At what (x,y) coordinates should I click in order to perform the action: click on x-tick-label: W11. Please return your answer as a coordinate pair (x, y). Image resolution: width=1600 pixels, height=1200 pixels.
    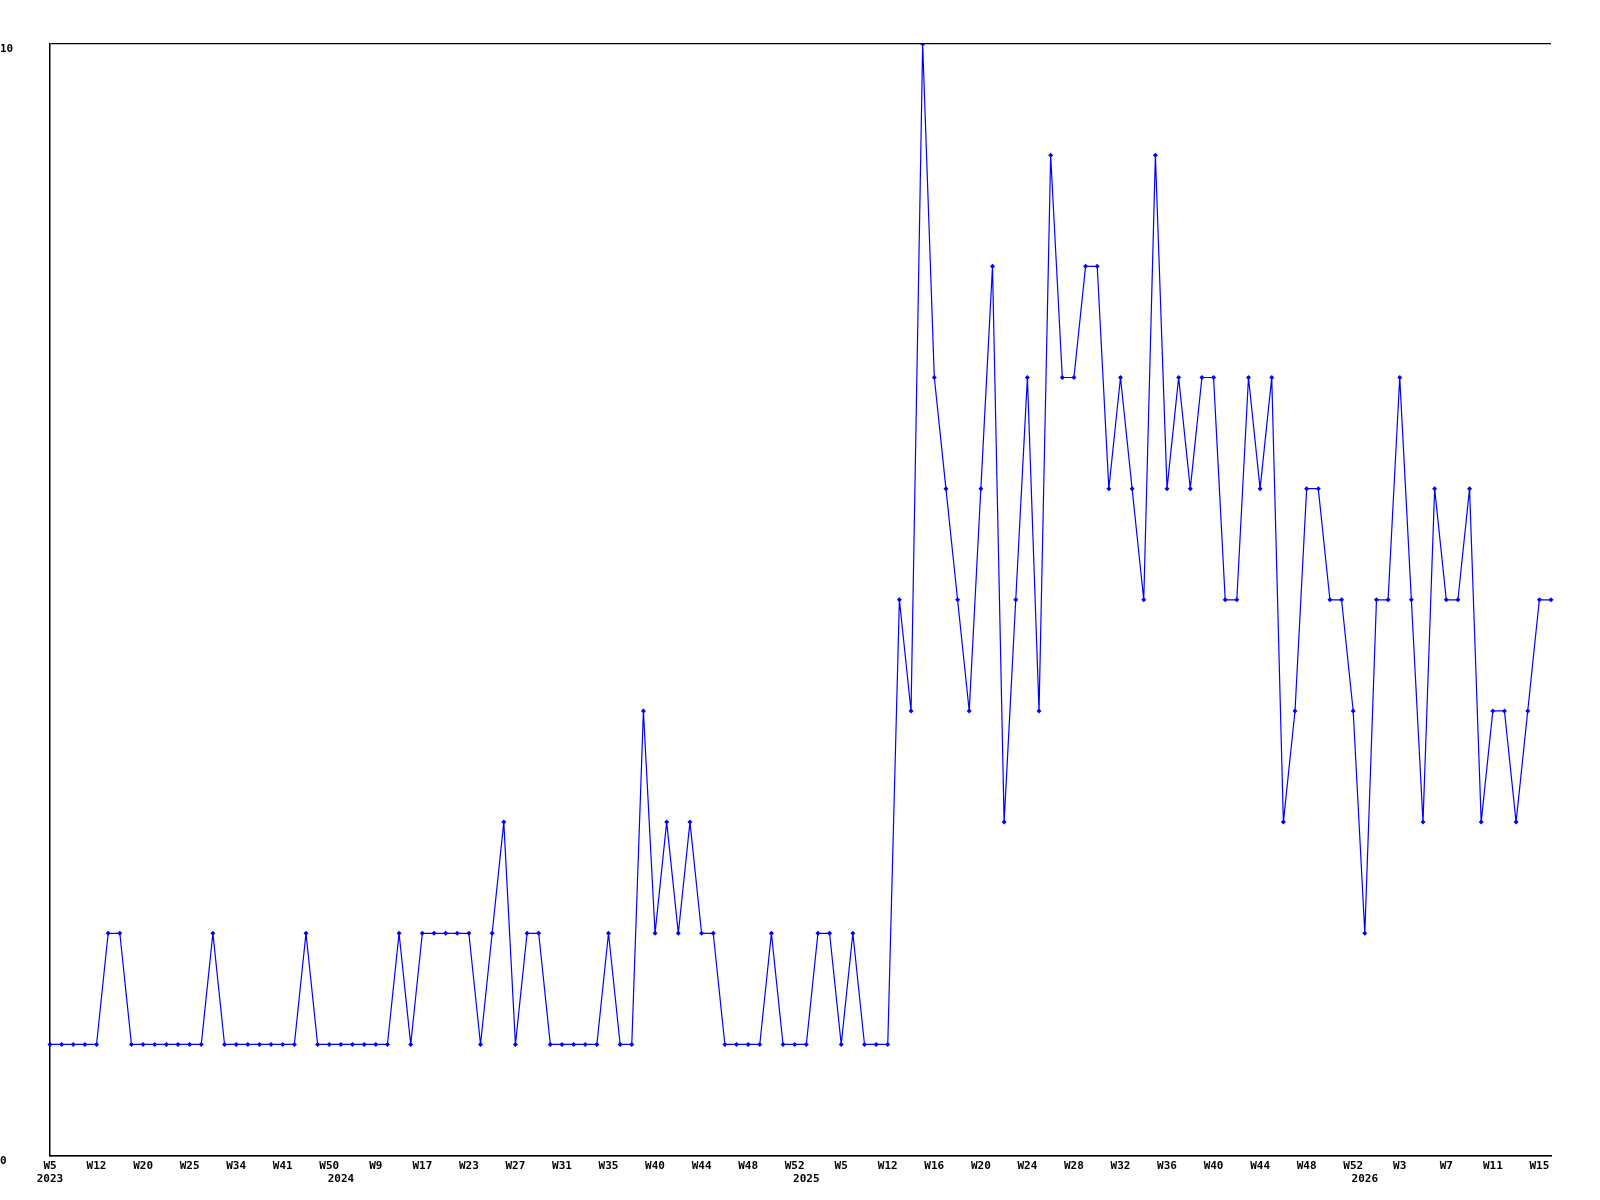
    Looking at the image, I should click on (1493, 1166).